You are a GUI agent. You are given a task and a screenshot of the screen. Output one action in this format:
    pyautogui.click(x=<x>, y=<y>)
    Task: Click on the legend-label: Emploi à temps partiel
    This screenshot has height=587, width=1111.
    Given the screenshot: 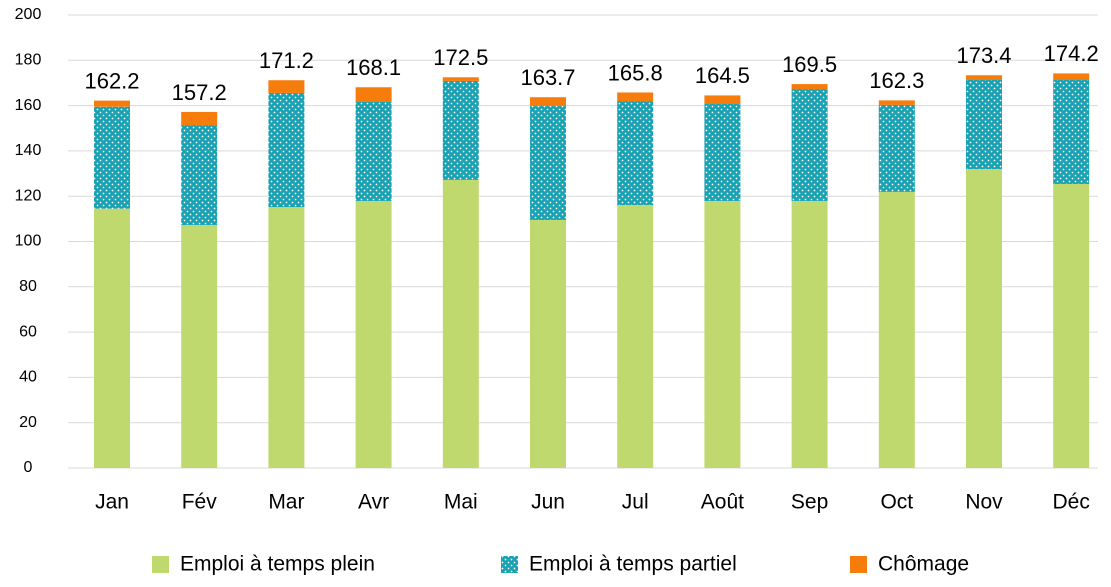 What is the action you would take?
    pyautogui.click(x=633, y=564)
    